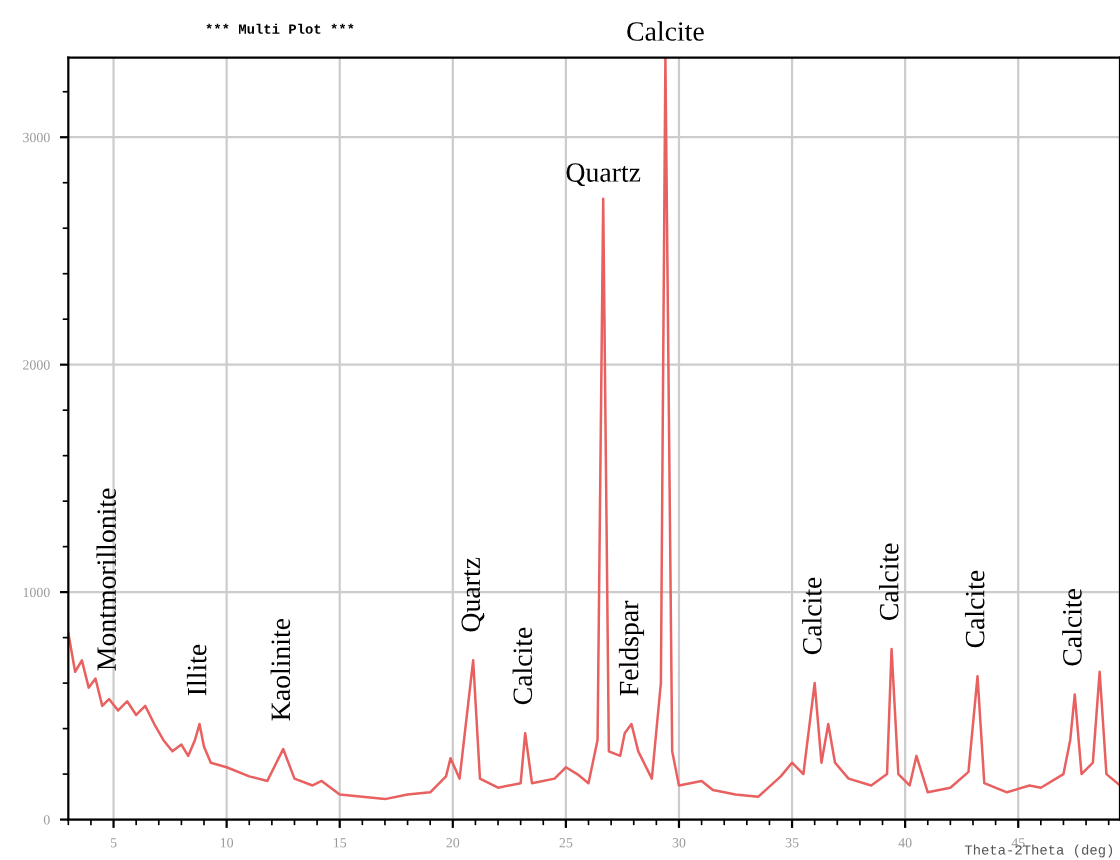  What do you see at coordinates (106, 579) in the screenshot?
I see `annotation: Montmorillonite` at bounding box center [106, 579].